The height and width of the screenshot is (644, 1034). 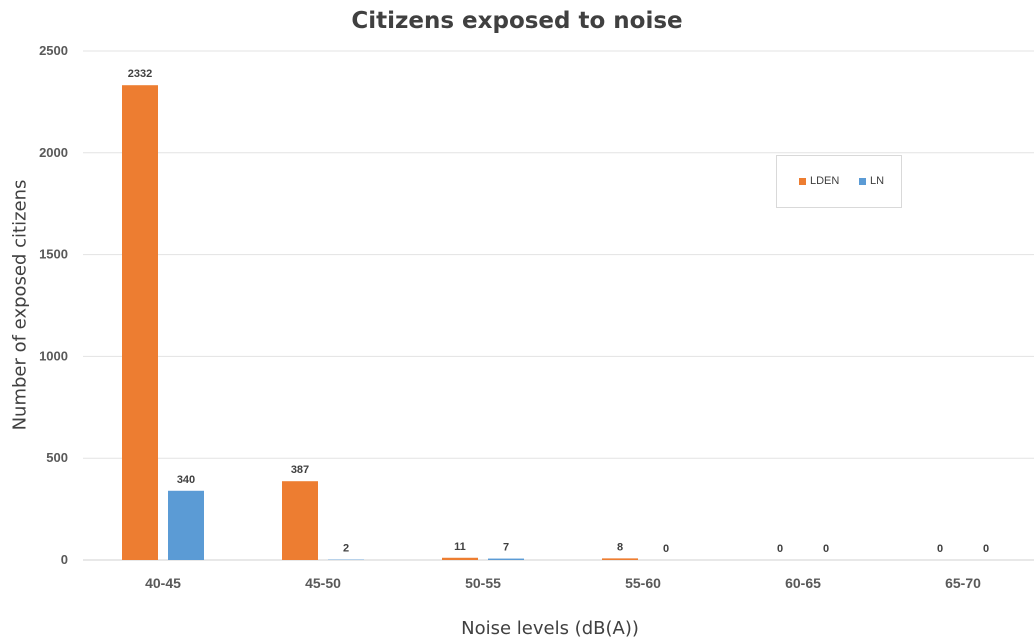 What do you see at coordinates (186, 480) in the screenshot?
I see `data-label: 340` at bounding box center [186, 480].